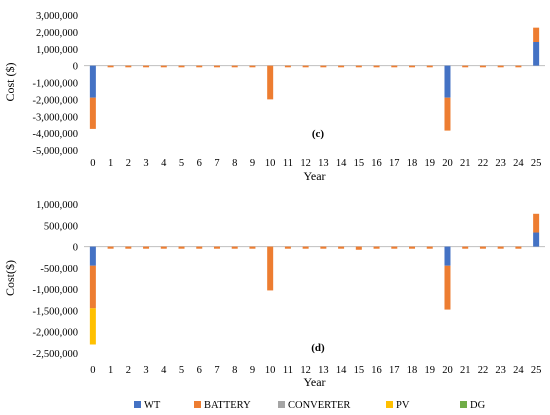 The width and height of the screenshot is (550, 415). Describe the element at coordinates (57, 16) in the screenshot. I see `y-tick-label: 3,000,000` at that location.